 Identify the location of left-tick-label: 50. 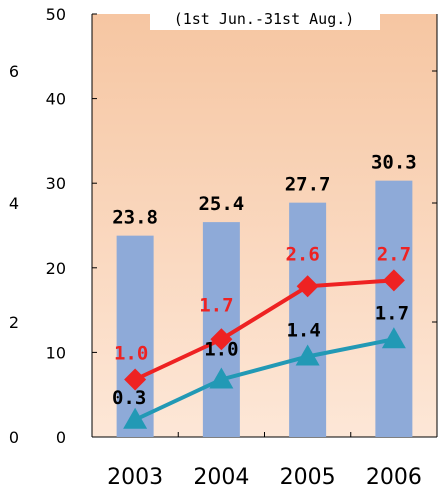
(56, 14).